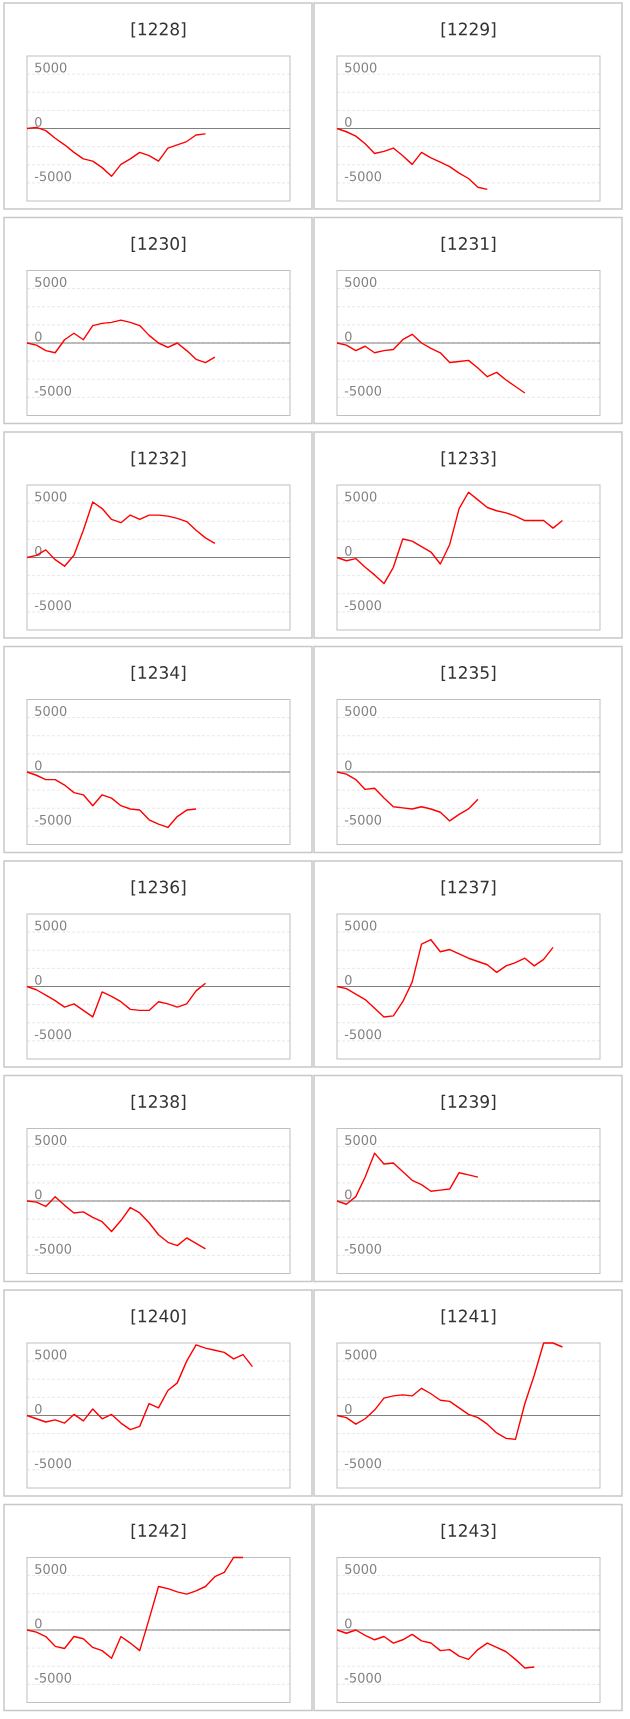  Describe the element at coordinates (158, 30) in the screenshot. I see `chart-title: [1228]` at that location.